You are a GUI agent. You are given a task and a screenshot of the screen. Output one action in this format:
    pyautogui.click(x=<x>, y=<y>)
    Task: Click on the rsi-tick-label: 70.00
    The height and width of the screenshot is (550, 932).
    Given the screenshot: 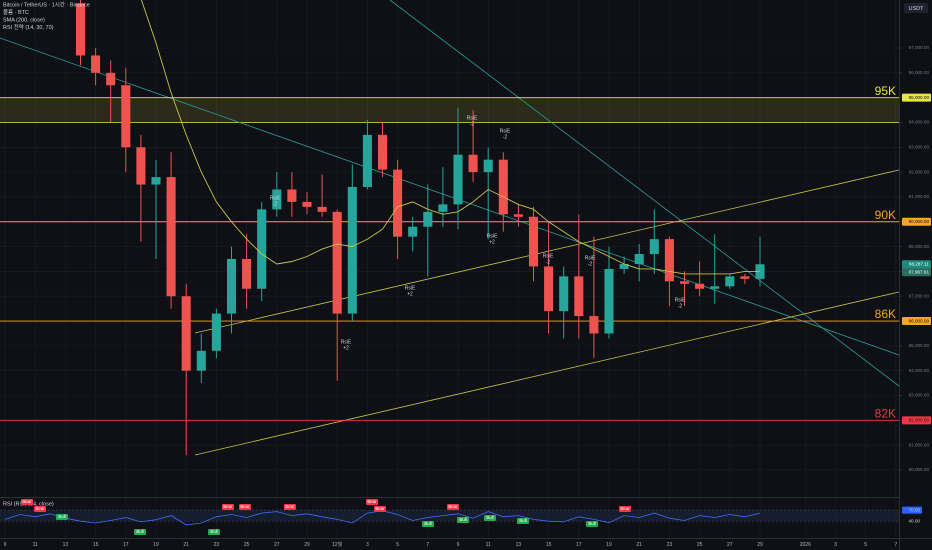 What is the action you would take?
    pyautogui.click(x=915, y=509)
    